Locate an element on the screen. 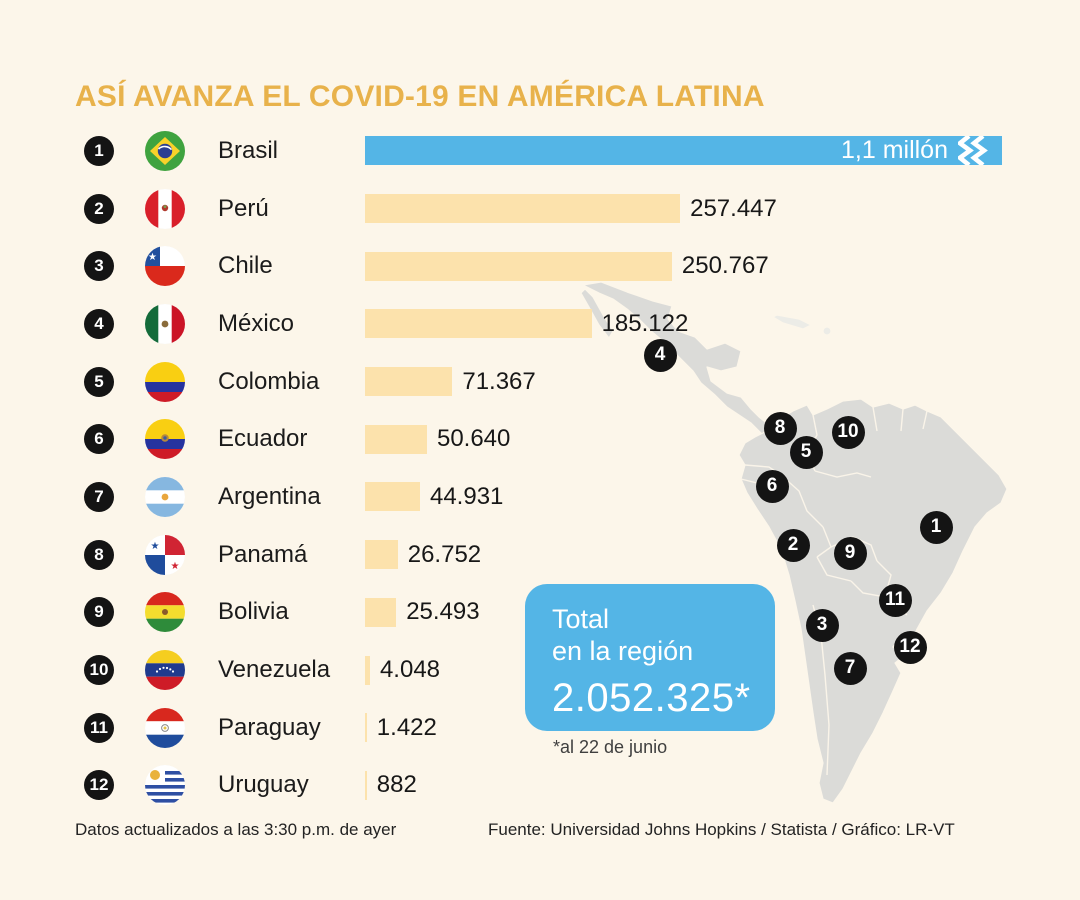 This screenshot has width=1080, height=900. country-row: 11 Paraguay 1.422 is located at coordinates (554, 728).